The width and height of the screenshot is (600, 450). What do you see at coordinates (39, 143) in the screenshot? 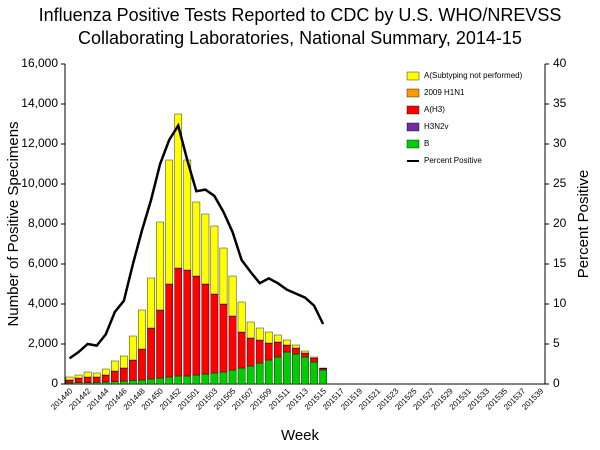
I see `y-tick-label: 12,000` at bounding box center [39, 143].